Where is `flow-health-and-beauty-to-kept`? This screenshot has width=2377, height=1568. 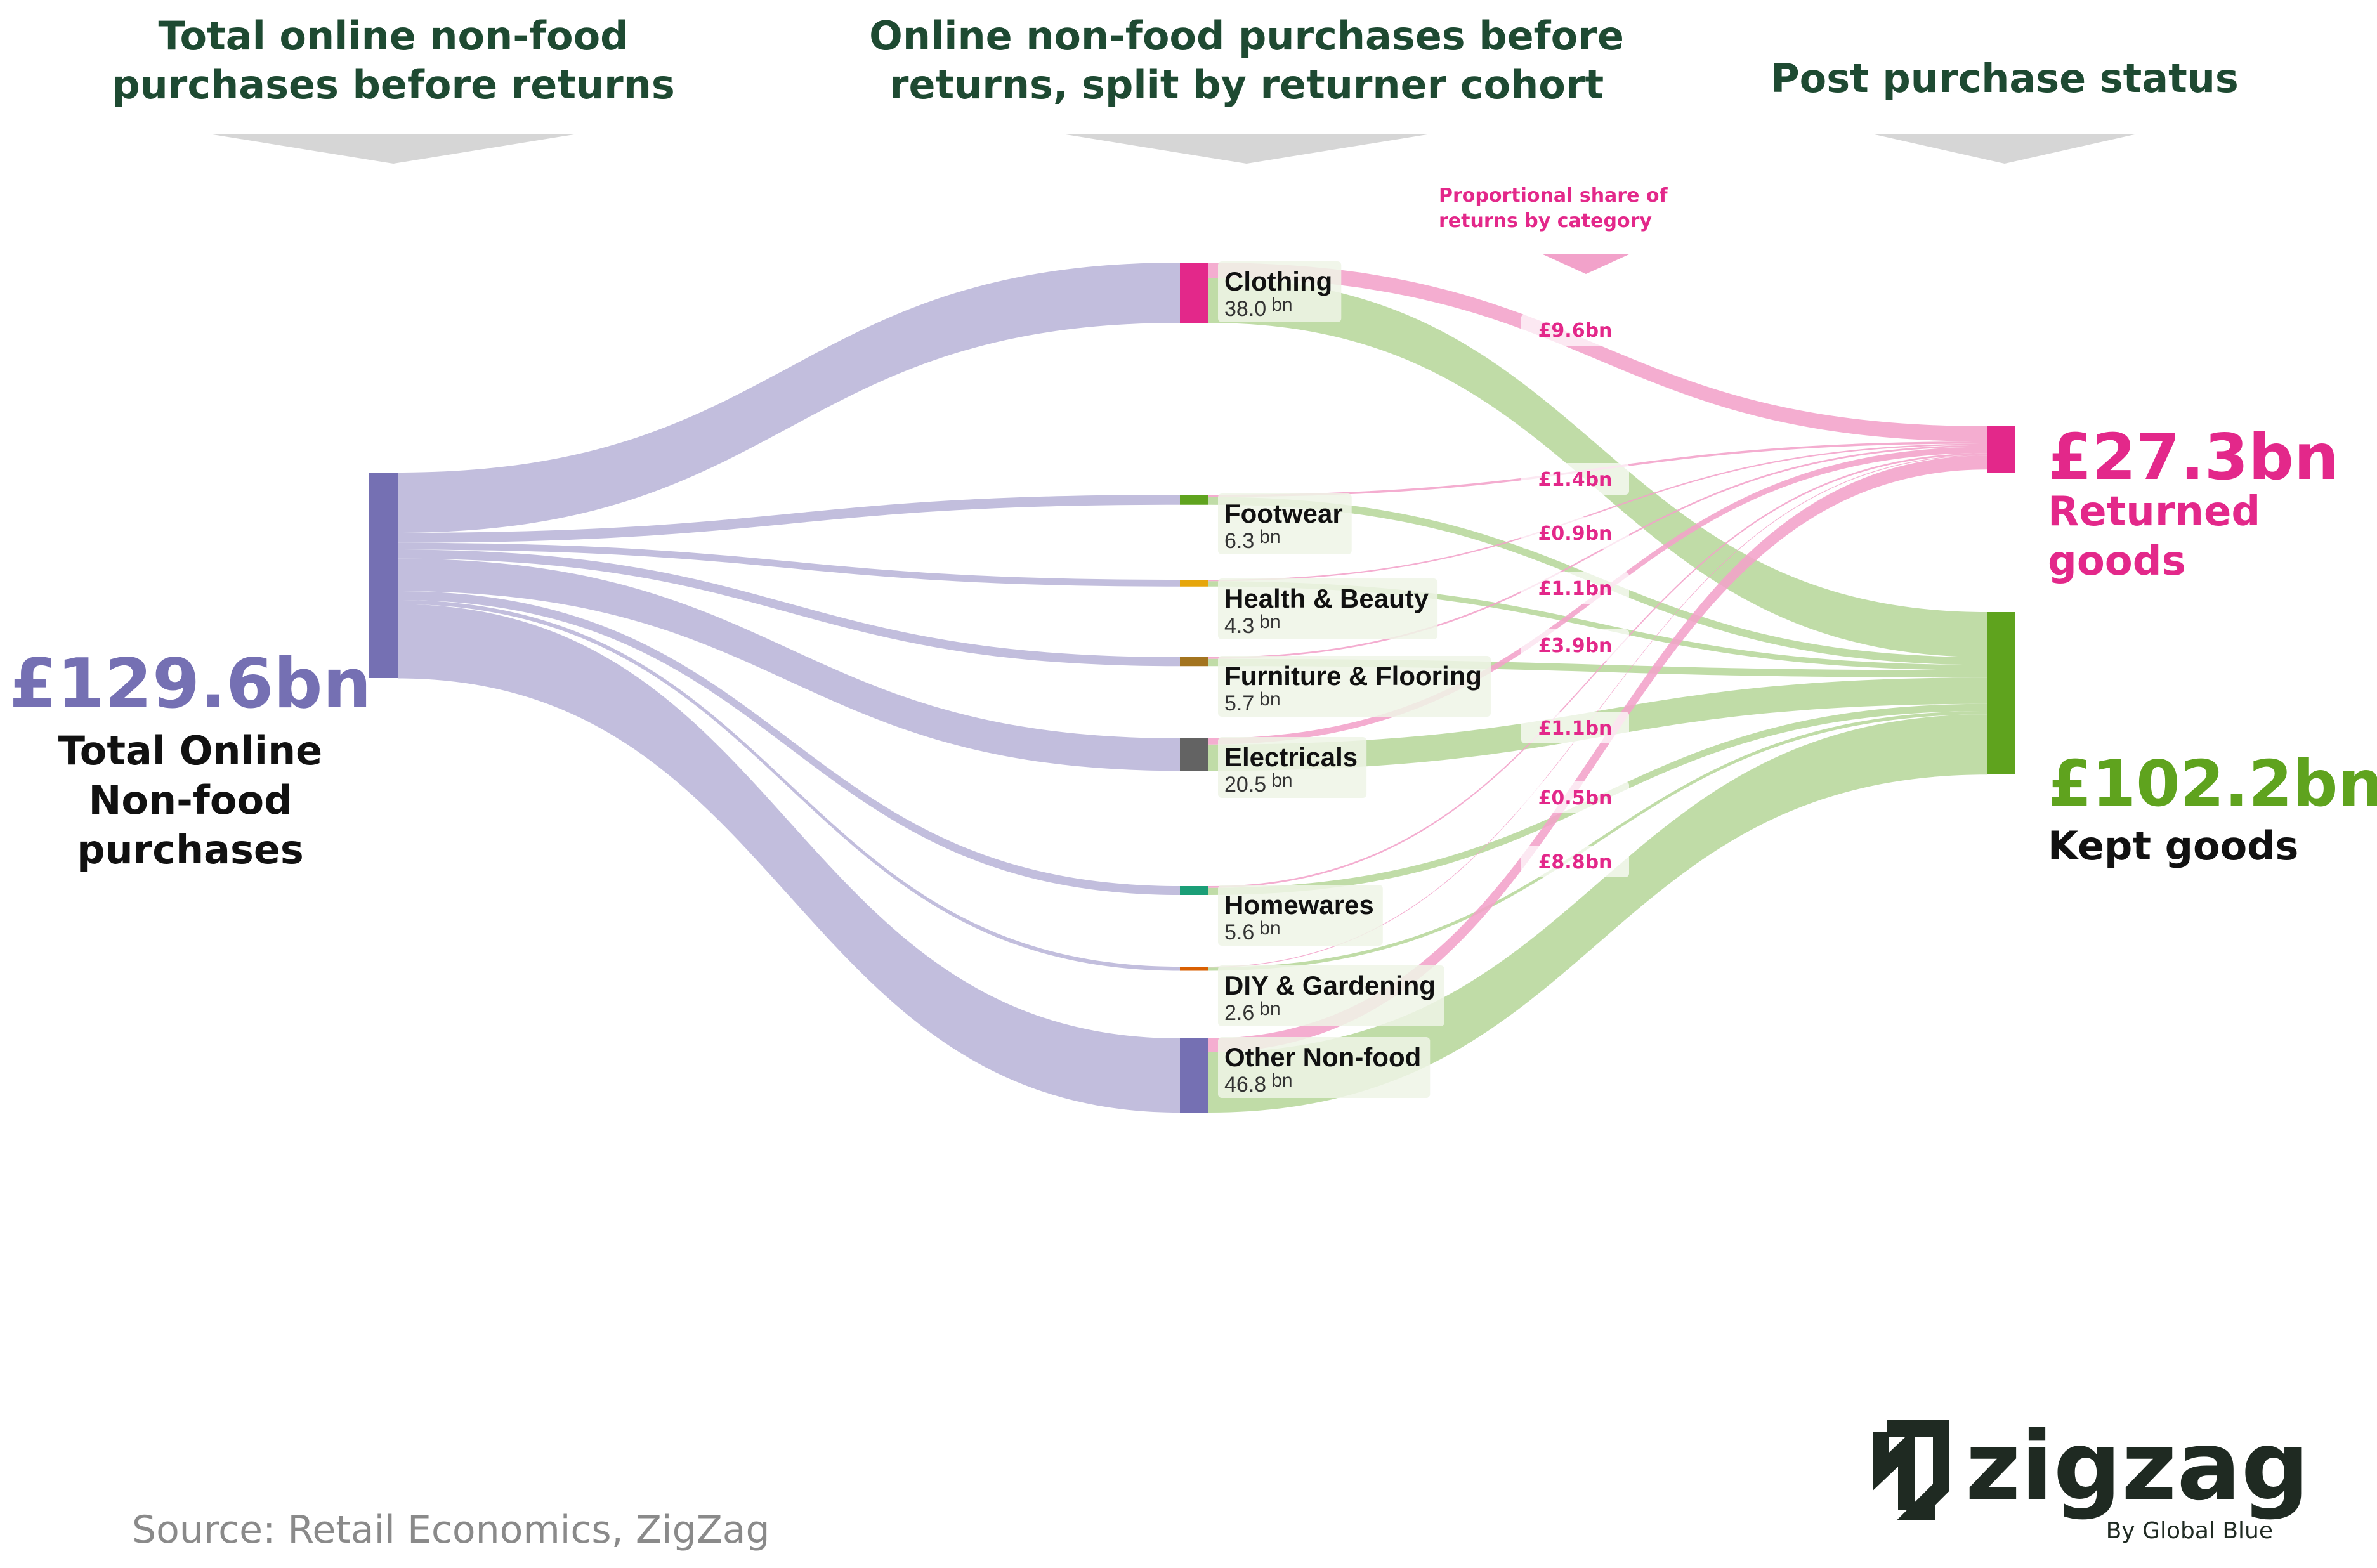
flow-health-and-beauty-to-kept is located at coordinates (1597, 625).